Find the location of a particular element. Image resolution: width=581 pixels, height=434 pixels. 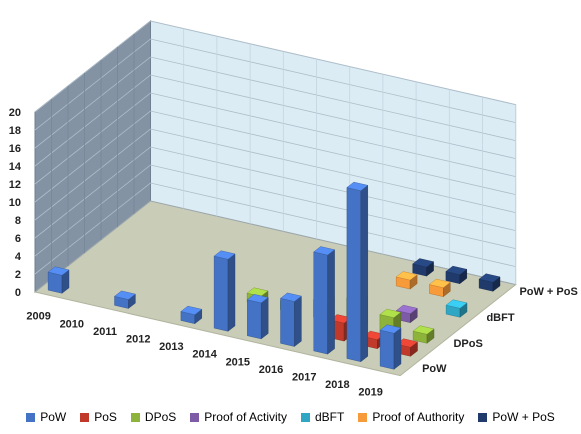

bar-pow-2016 is located at coordinates (291, 319).